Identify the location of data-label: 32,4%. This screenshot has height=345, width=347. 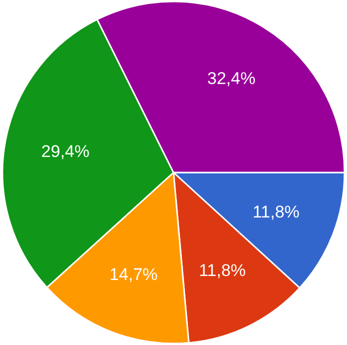
(231, 78).